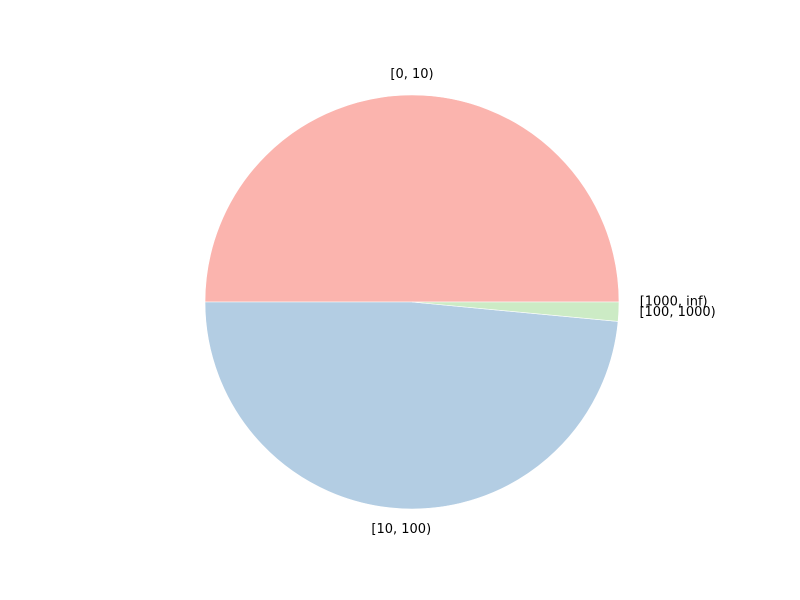 The height and width of the screenshot is (600, 800). What do you see at coordinates (674, 302) in the screenshot?
I see `pie-slice-label: [1000, inf)` at bounding box center [674, 302].